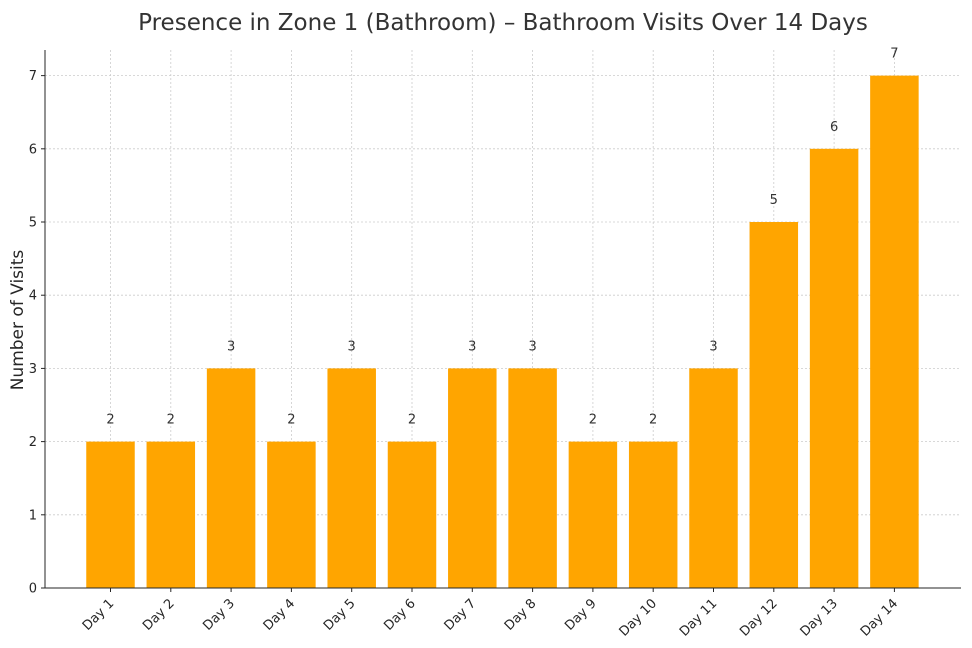  Describe the element at coordinates (33, 589) in the screenshot. I see `y-tick-label: 0` at that location.